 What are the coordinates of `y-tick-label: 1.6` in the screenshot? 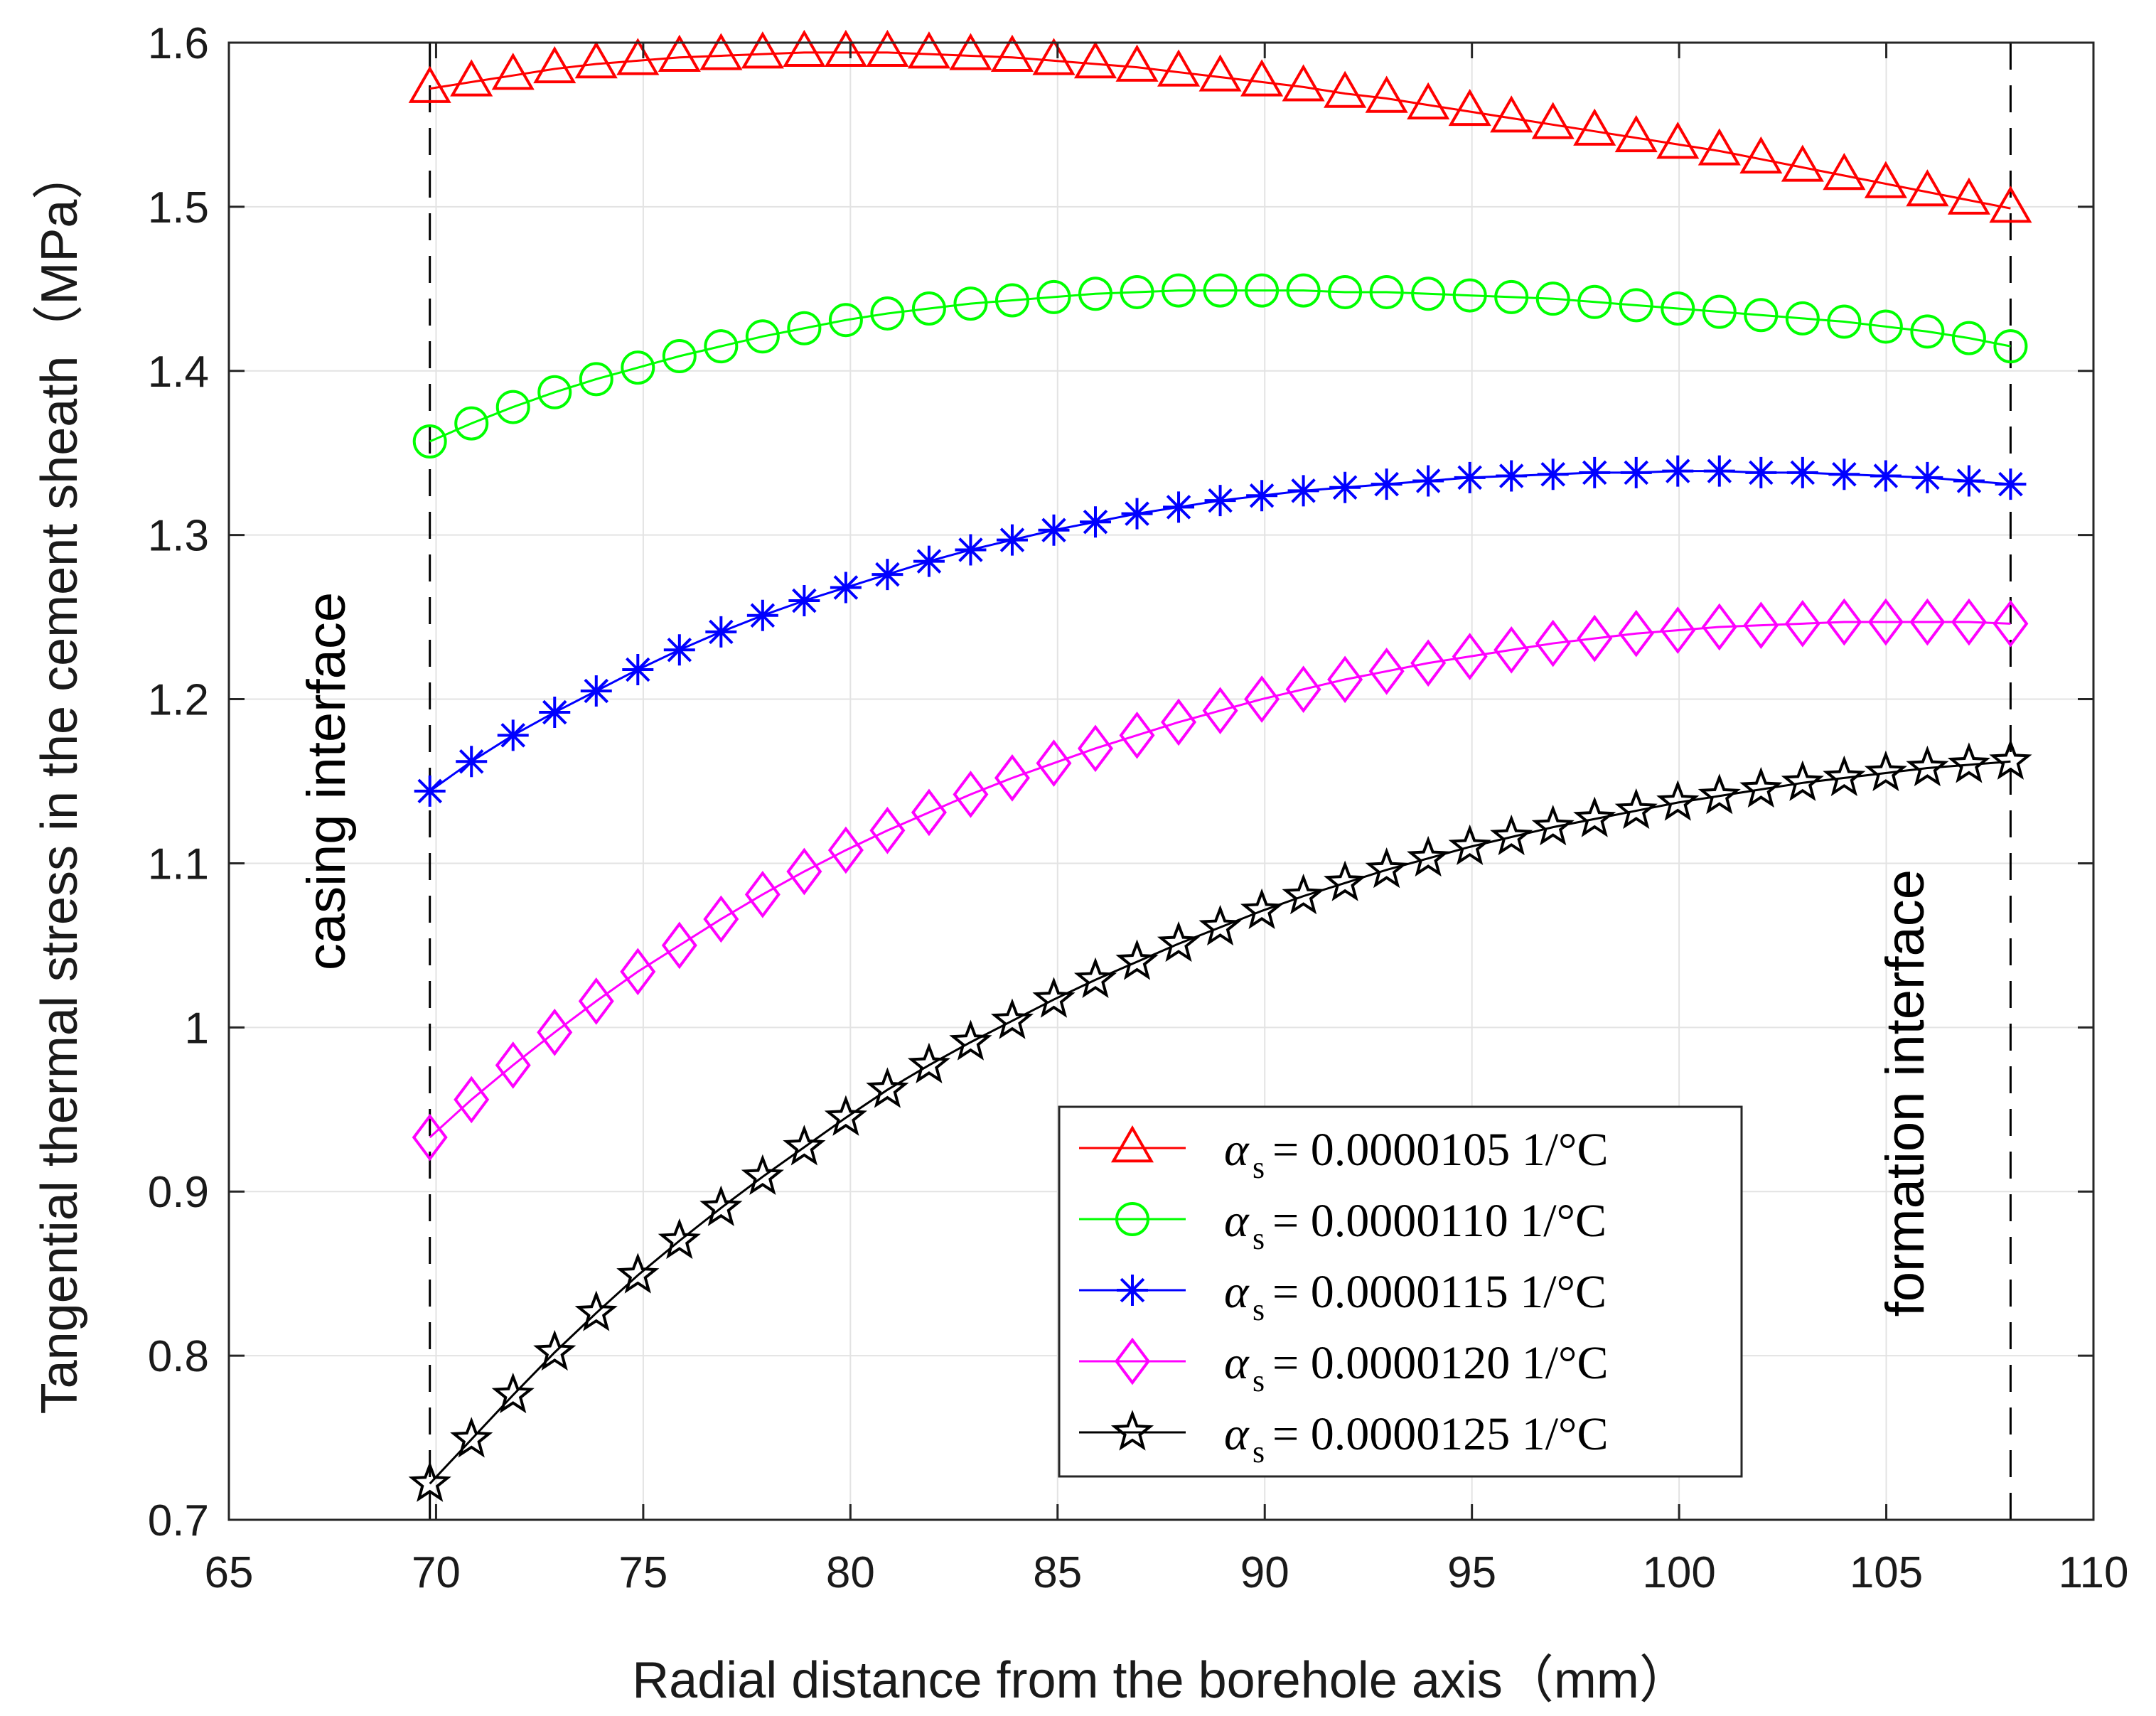 It's located at (178, 43).